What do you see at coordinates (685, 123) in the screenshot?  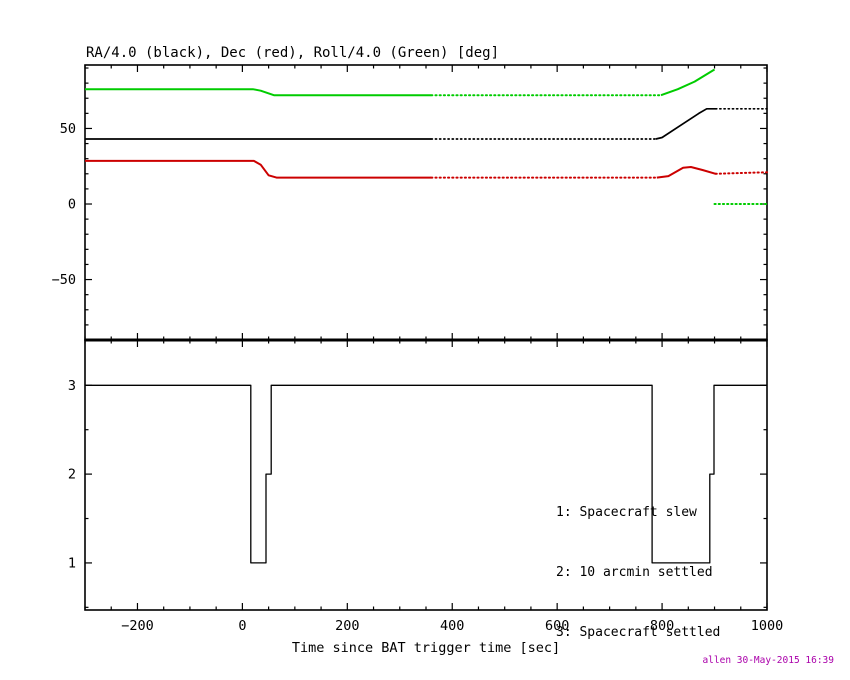 I see `series-ra-div4` at bounding box center [685, 123].